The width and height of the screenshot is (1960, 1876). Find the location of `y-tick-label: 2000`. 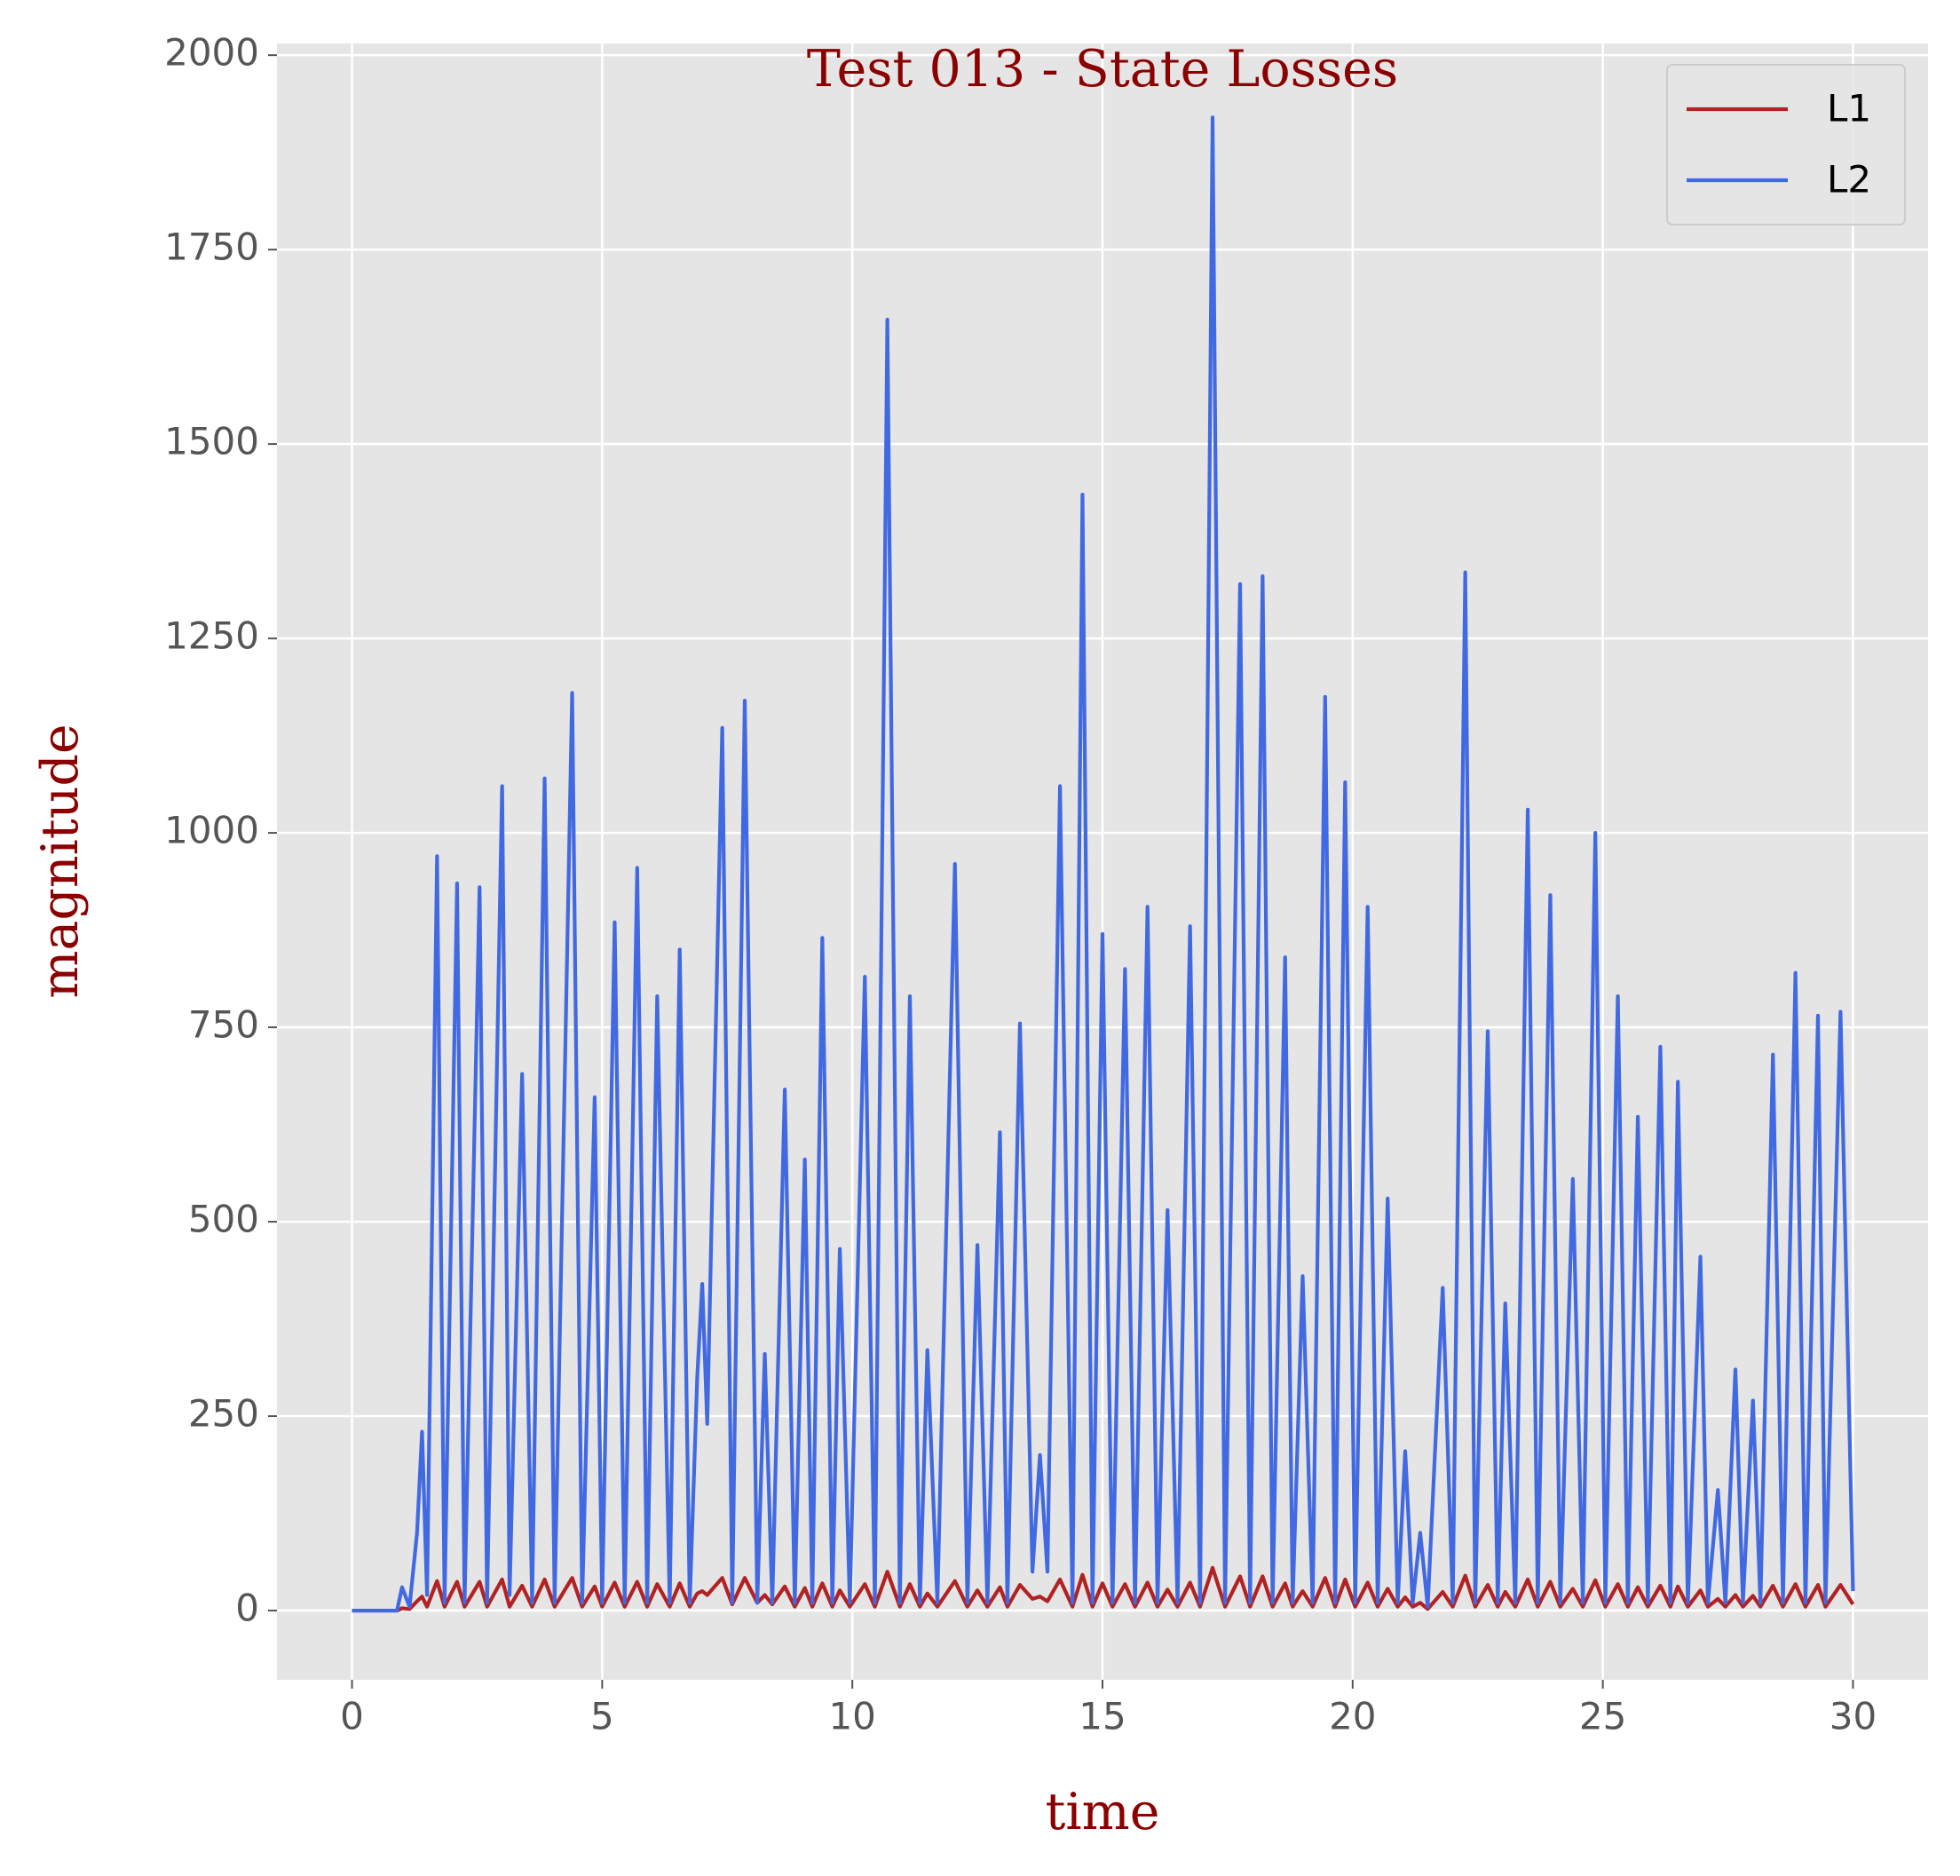

y-tick-label: 2000 is located at coordinates (211, 53).